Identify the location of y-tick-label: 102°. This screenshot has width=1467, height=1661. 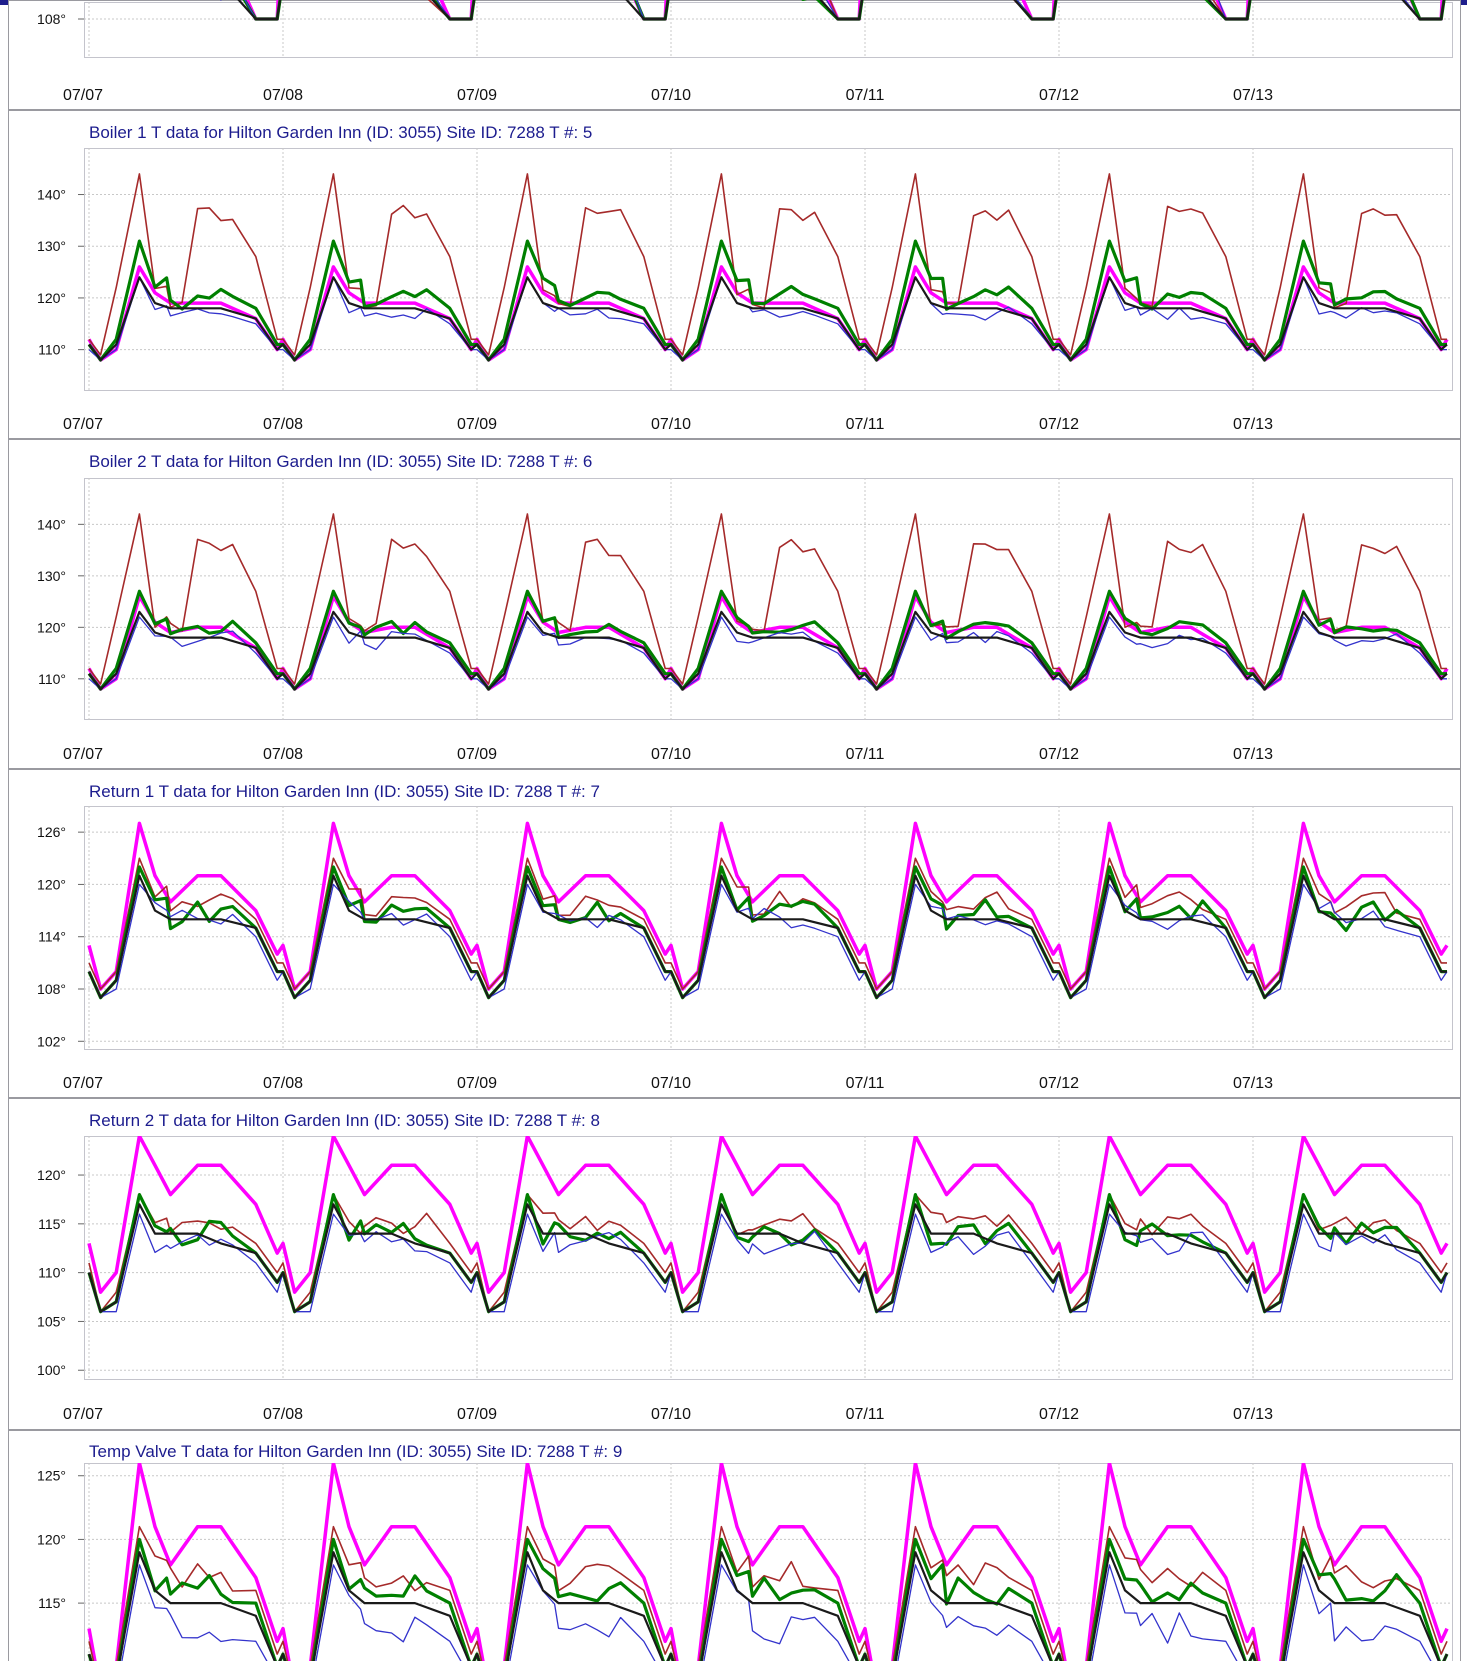
(51, 1041).